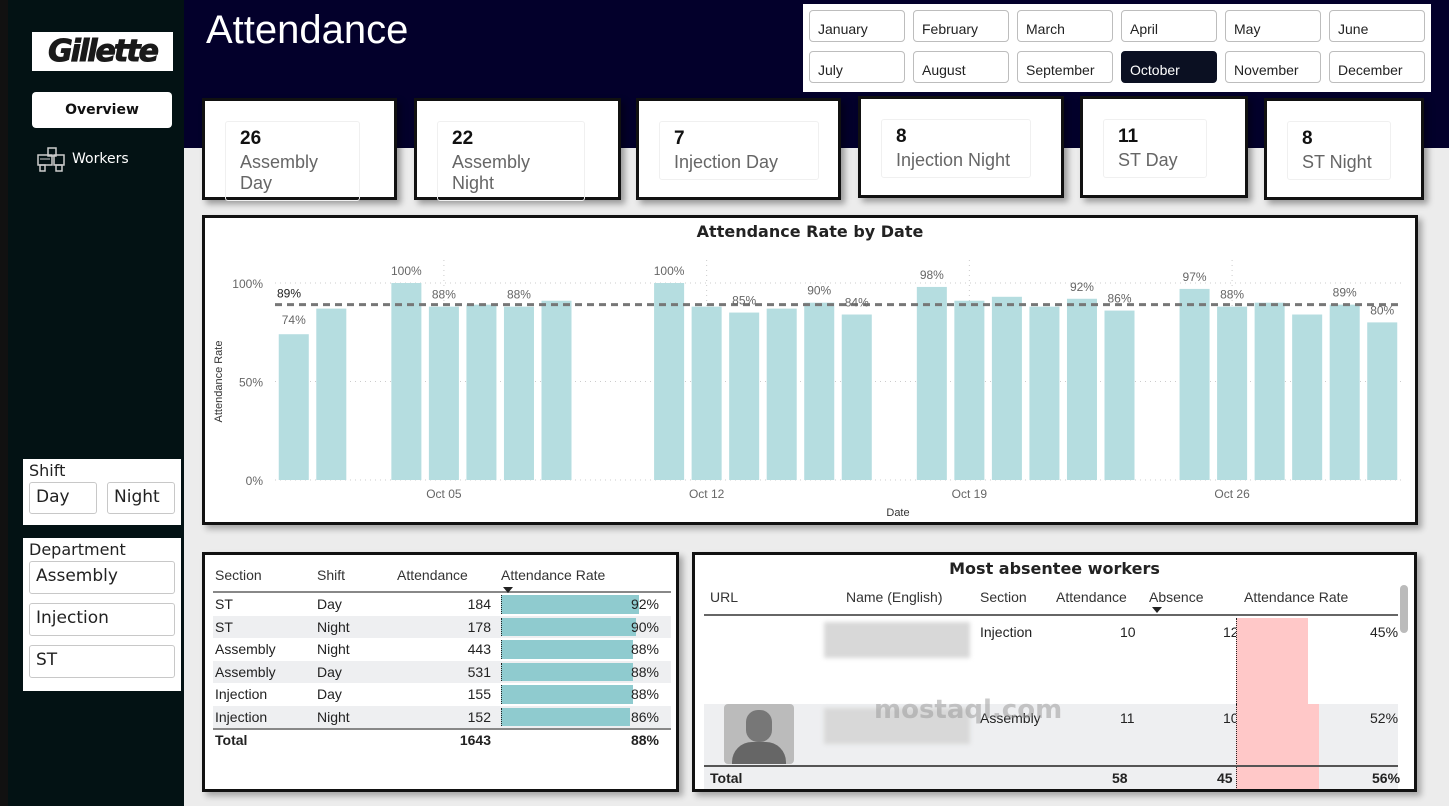 Image resolution: width=1449 pixels, height=806 pixels. I want to click on nav-workers-button: Workers, so click(82, 159).